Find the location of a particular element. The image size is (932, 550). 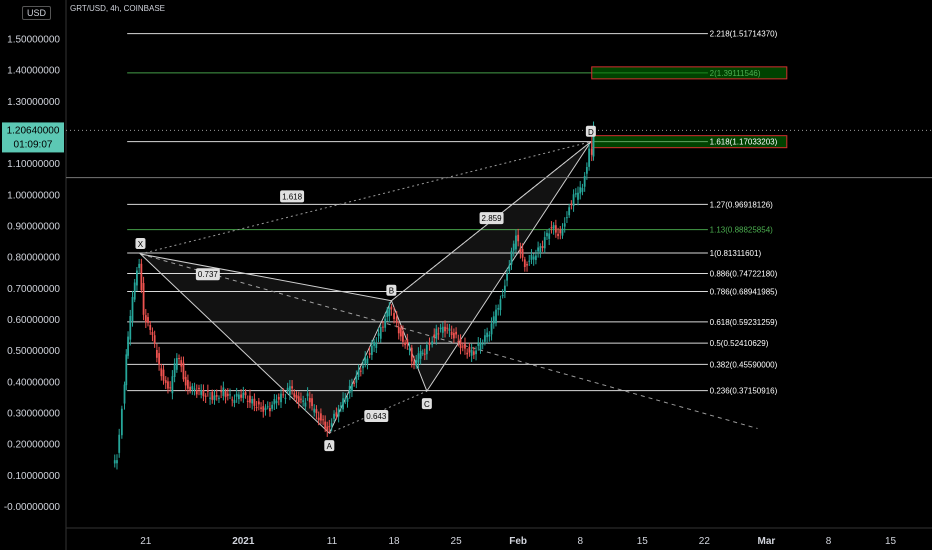

pattern-point-label: B is located at coordinates (391, 291).